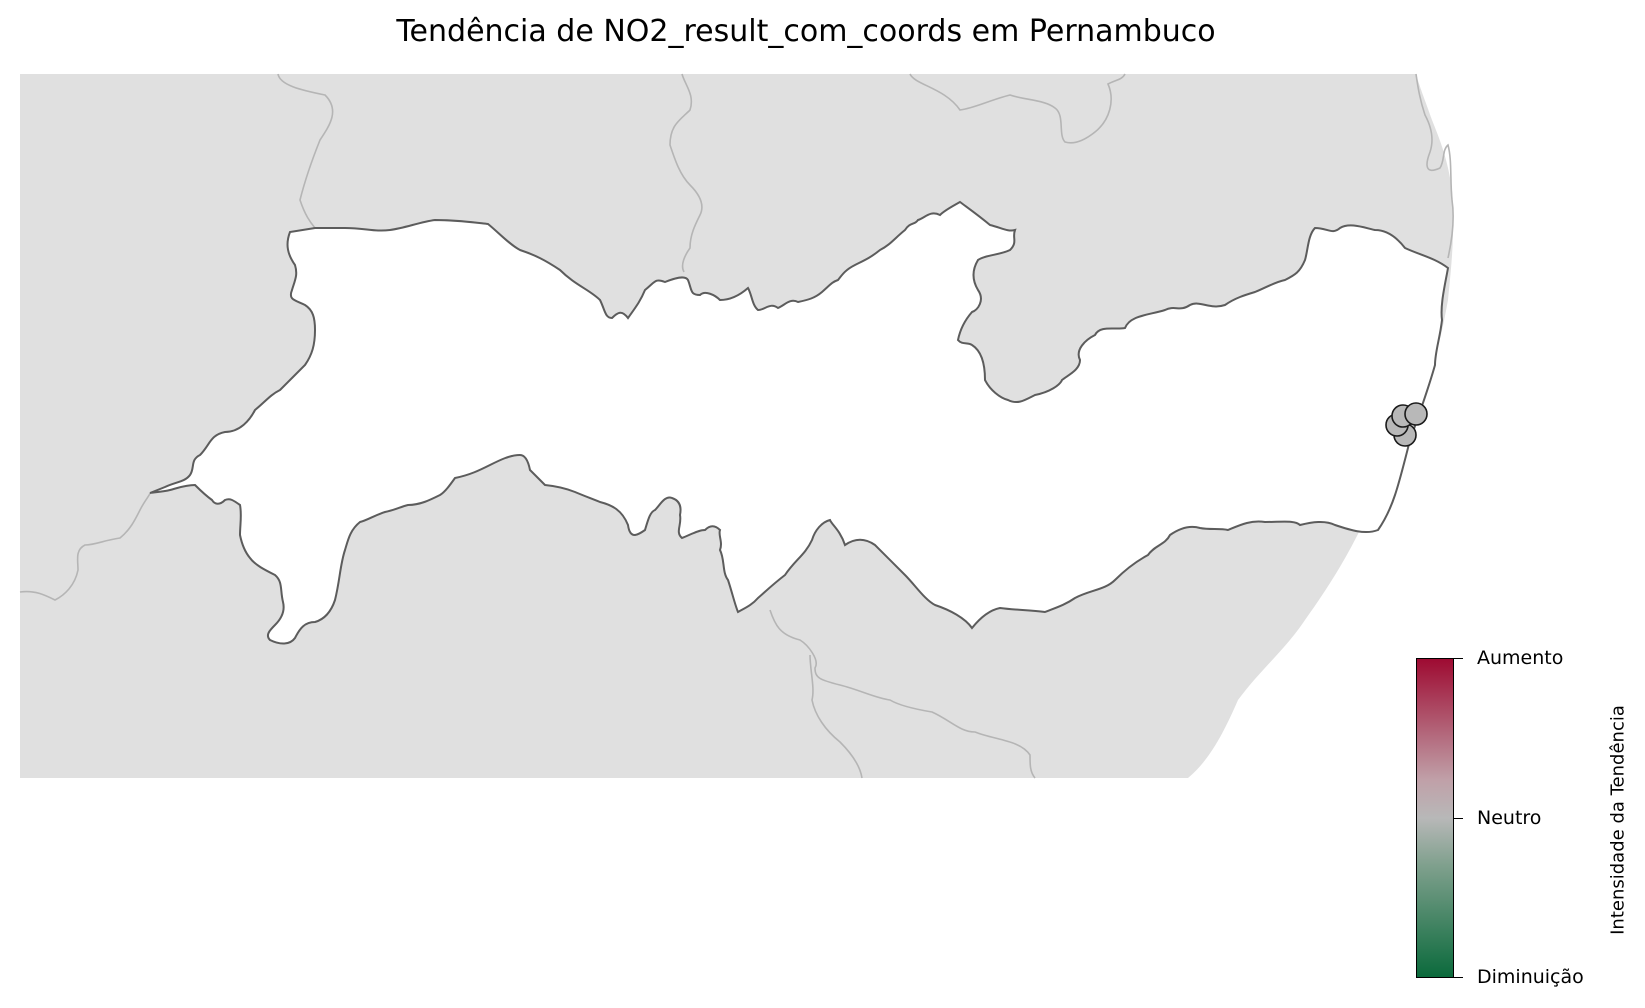 Image resolution: width=1645 pixels, height=1008 pixels. What do you see at coordinates (1618, 820) in the screenshot?
I see `colorbar-title: Intensidade da Tendência` at bounding box center [1618, 820].